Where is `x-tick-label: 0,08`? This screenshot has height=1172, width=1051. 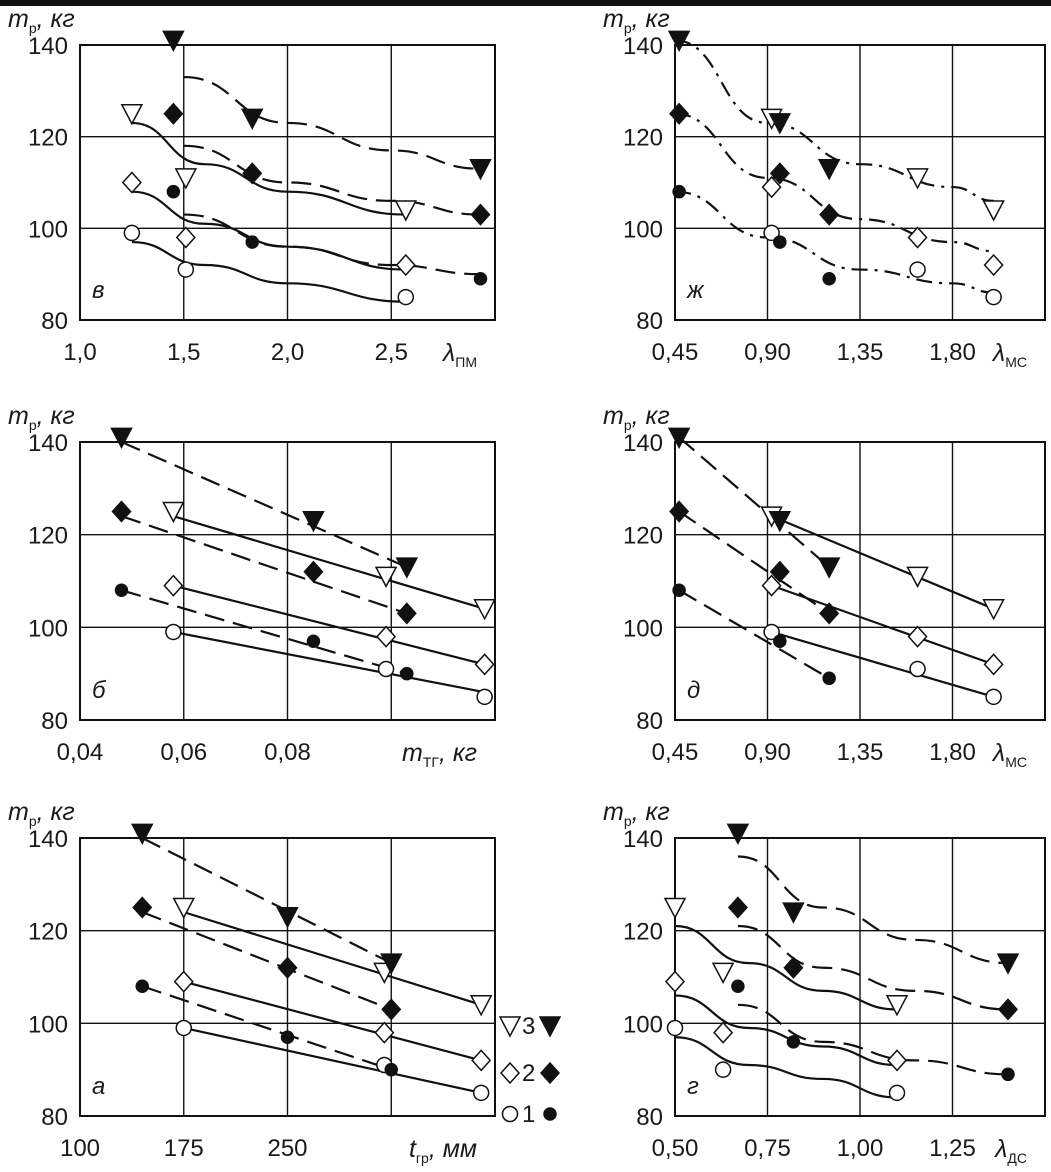 x-tick-label: 0,08 is located at coordinates (287, 752).